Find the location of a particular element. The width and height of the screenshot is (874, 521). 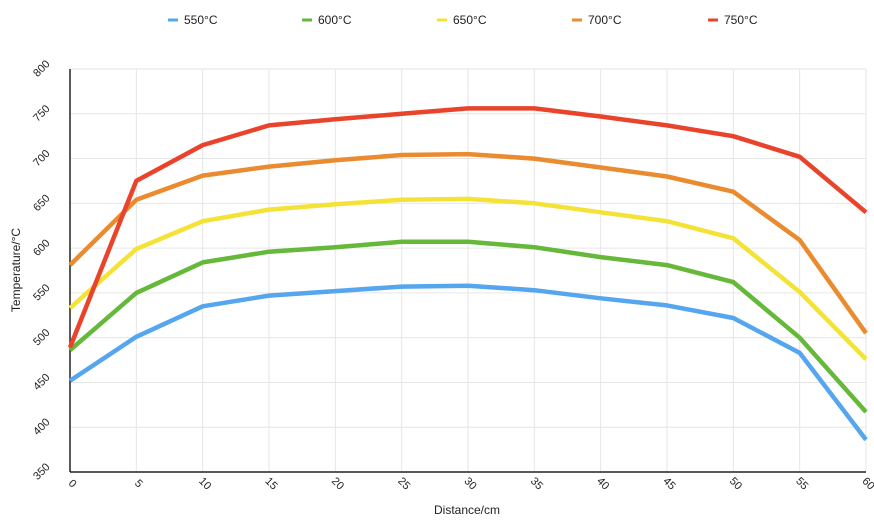

legend-label: 750°C is located at coordinates (741, 20).